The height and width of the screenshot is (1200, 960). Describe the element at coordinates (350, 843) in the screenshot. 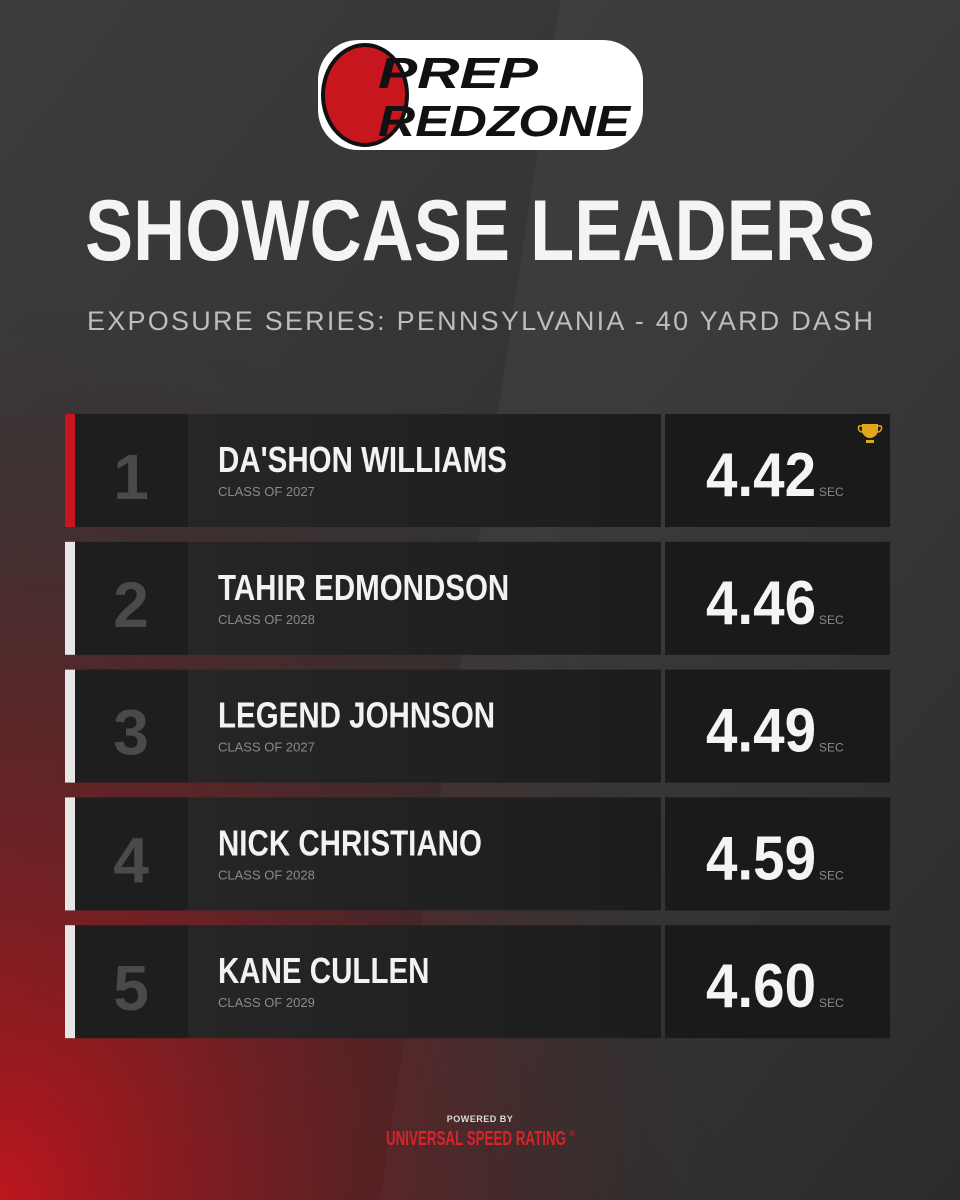

I see `player-name: NICK CHRISTIANO` at that location.